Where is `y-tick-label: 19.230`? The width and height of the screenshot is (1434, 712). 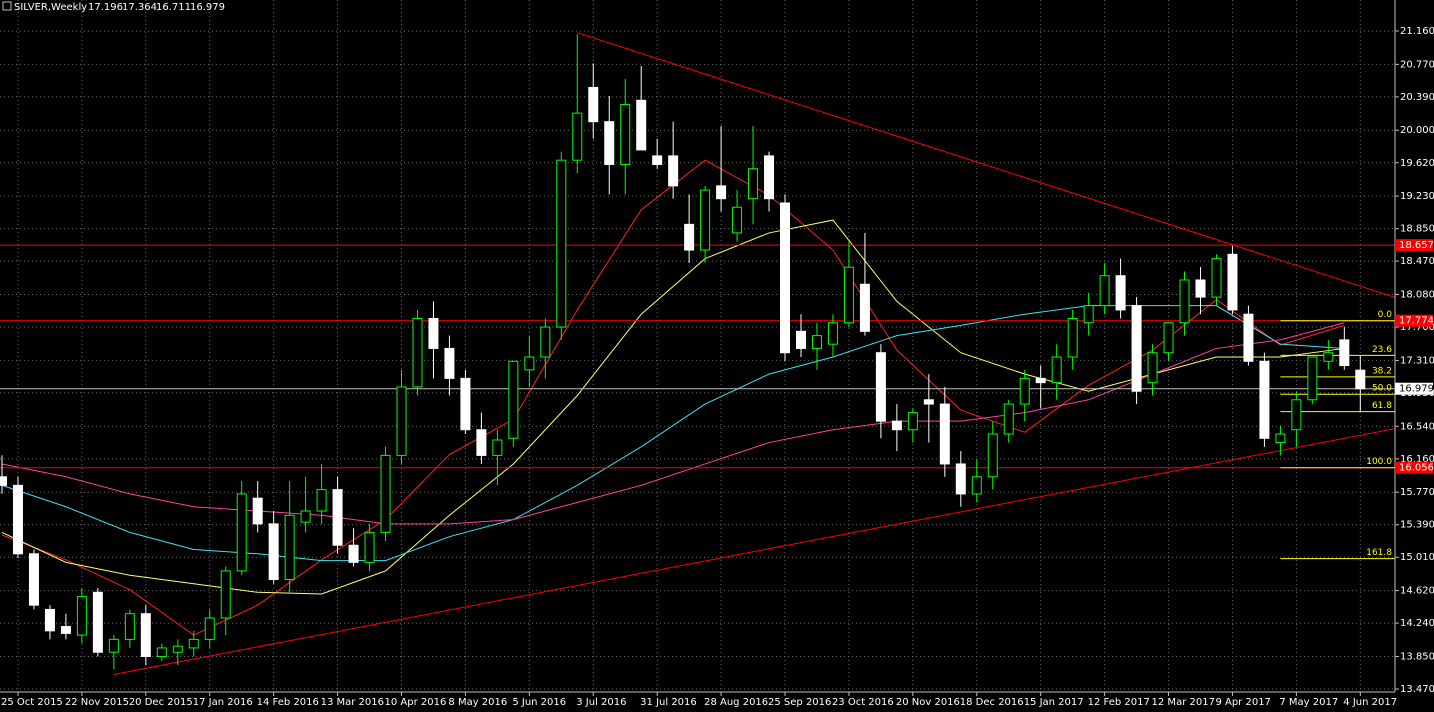 y-tick-label: 19.230 is located at coordinates (1417, 196).